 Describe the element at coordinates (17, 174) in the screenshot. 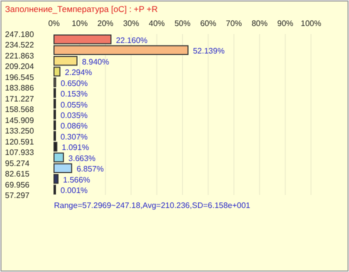

I see `y-tick-label: 82.615` at that location.